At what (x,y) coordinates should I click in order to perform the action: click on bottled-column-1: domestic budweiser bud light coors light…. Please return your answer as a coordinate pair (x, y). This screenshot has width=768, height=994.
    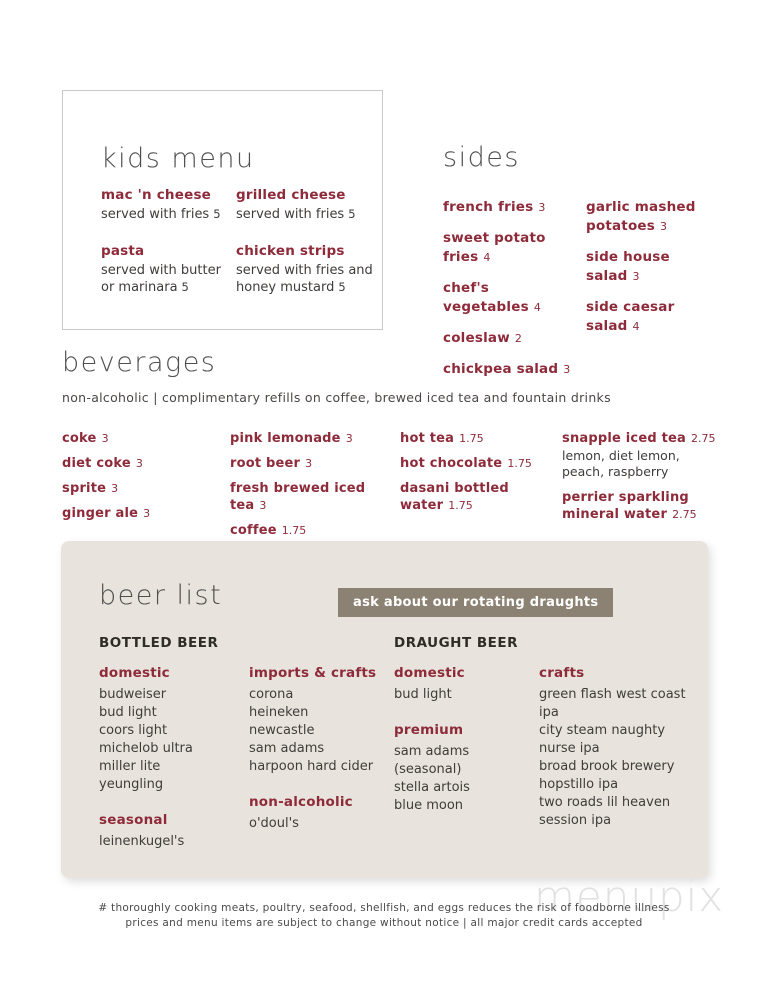
    Looking at the image, I should click on (174, 758).